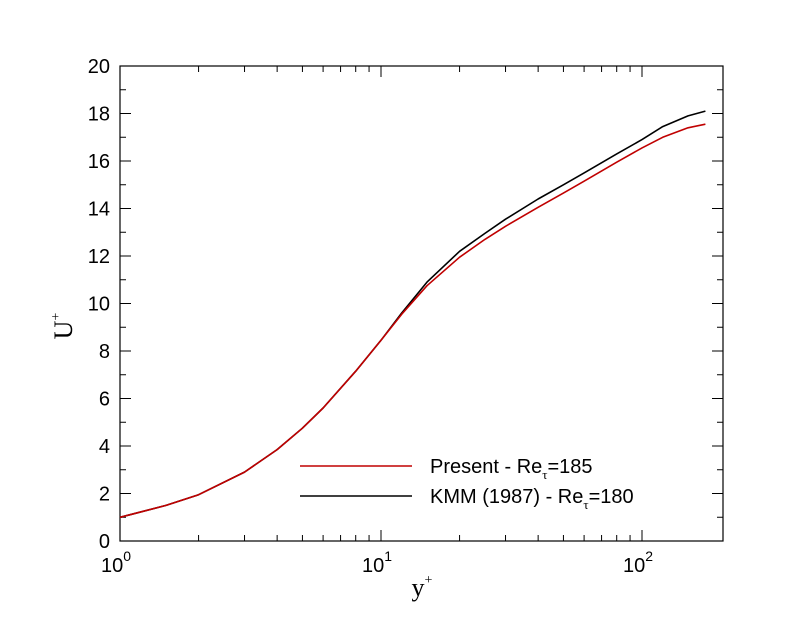 Image resolution: width=806 pixels, height=619 pixels. What do you see at coordinates (104, 542) in the screenshot?
I see `y-tick-label: 0` at bounding box center [104, 542].